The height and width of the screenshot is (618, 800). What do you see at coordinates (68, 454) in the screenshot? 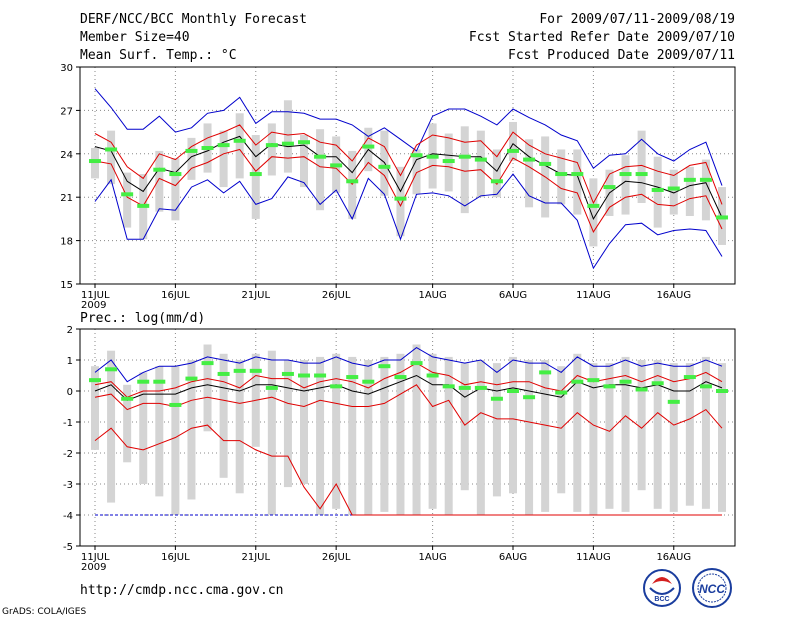
I see `y-tick-label: -2` at bounding box center [68, 454].